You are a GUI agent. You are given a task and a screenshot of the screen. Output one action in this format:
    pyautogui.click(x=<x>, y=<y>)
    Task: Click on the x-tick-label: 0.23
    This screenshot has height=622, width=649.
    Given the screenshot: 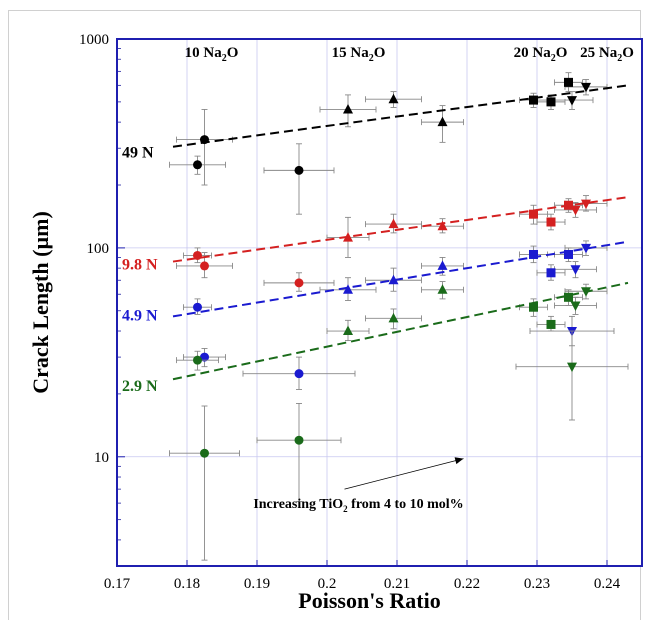 What is the action you would take?
    pyautogui.click(x=537, y=584)
    